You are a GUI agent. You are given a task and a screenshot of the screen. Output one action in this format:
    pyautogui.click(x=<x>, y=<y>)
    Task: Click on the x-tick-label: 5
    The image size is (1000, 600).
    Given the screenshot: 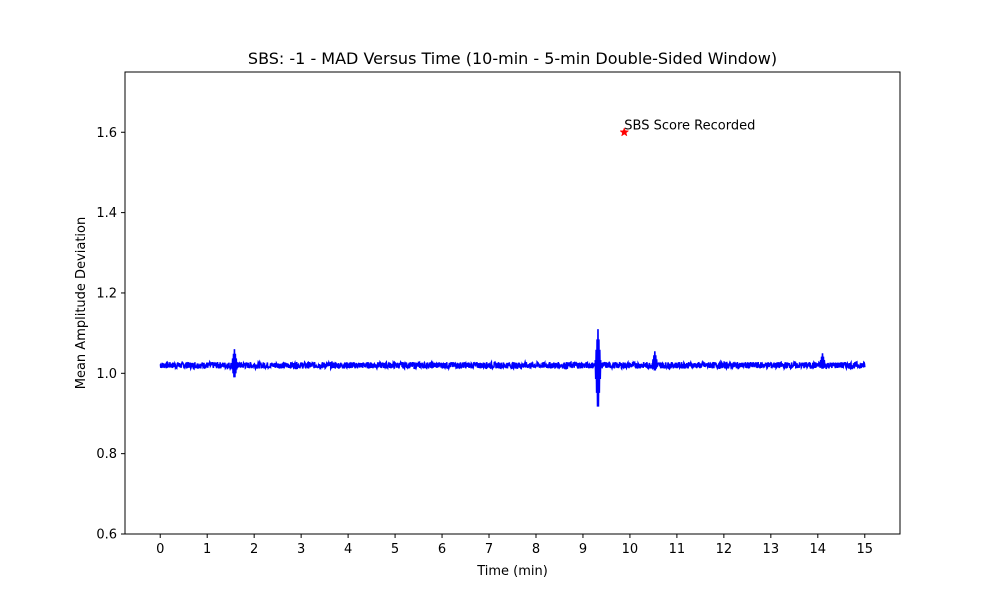 What is the action you would take?
    pyautogui.click(x=395, y=549)
    